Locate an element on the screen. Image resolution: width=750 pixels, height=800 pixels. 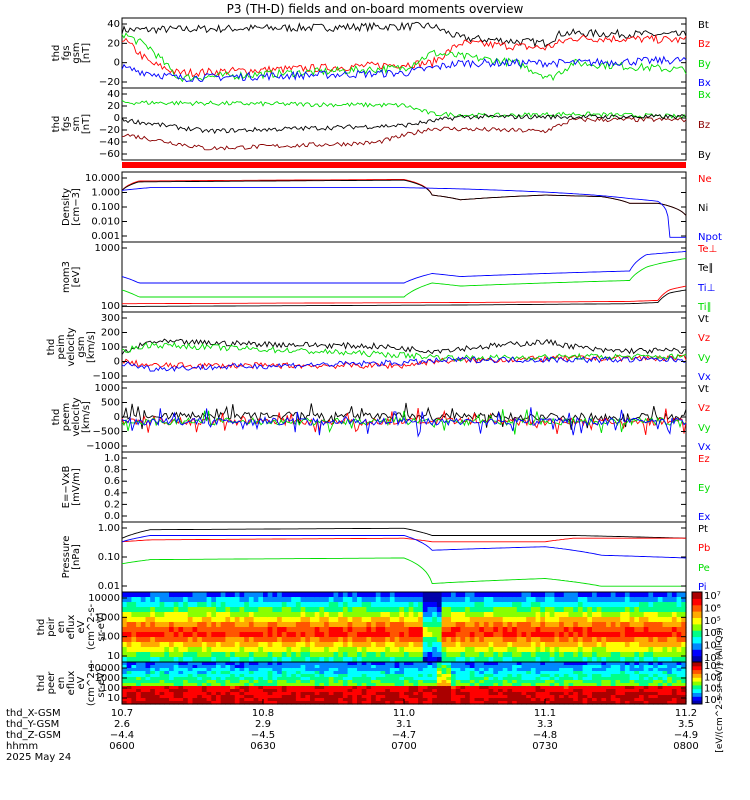
colorbar-swatch is located at coordinates (697, 614).